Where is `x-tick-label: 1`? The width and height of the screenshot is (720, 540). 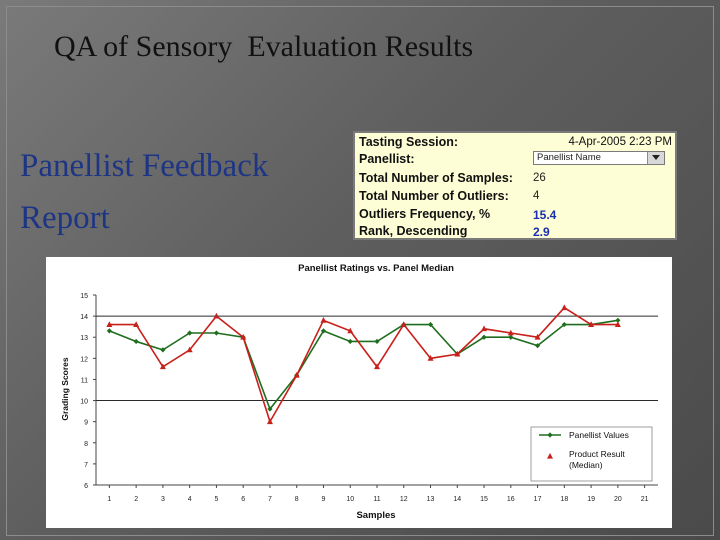 x-tick-label: 1 is located at coordinates (109, 499).